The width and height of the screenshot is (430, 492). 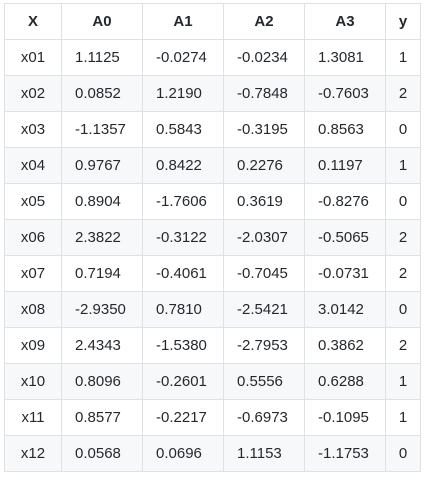 What do you see at coordinates (183, 237) in the screenshot?
I see `value-cell: -0.3122` at bounding box center [183, 237].